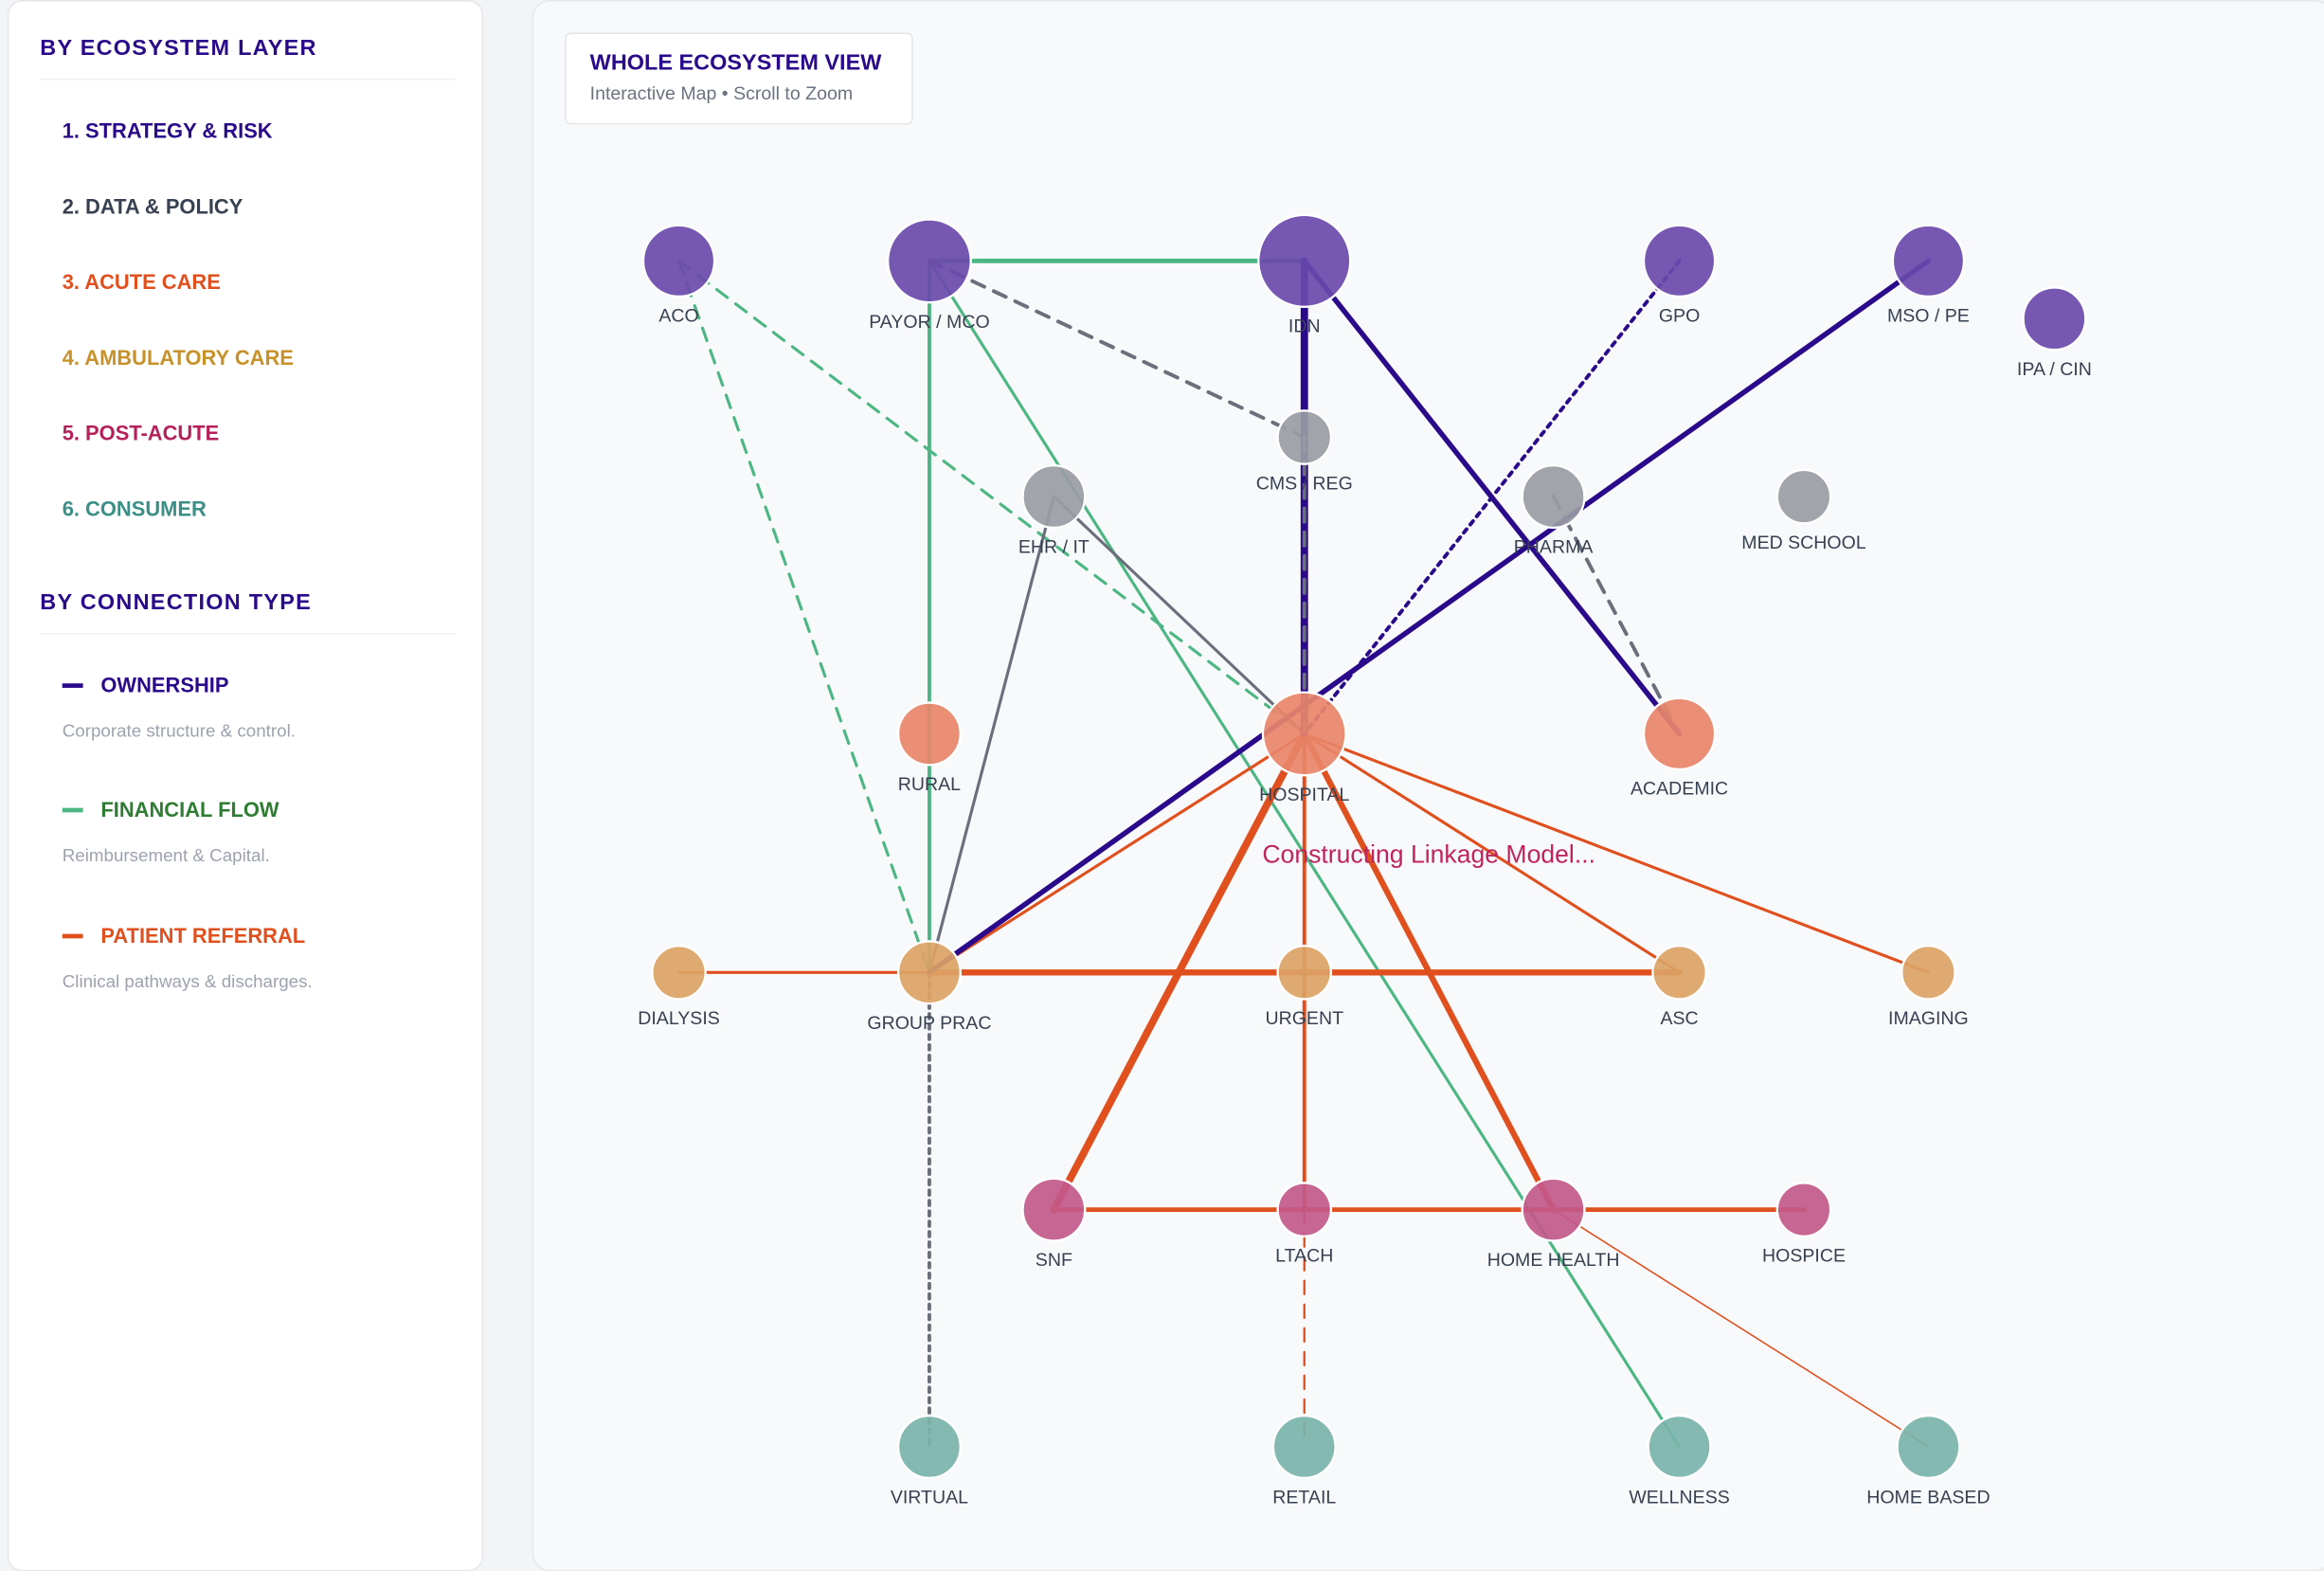 The width and height of the screenshot is (2324, 1571). I want to click on layer-section-title: BY ECOSYSTEM LAYER, so click(178, 48).